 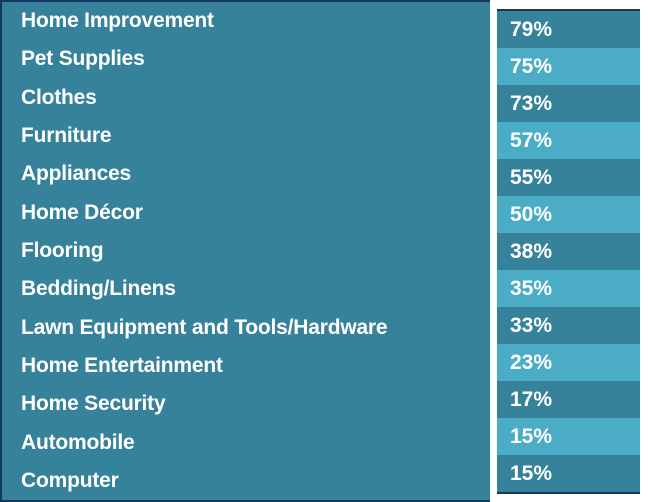 I want to click on category-label: Appliances, so click(x=76, y=174).